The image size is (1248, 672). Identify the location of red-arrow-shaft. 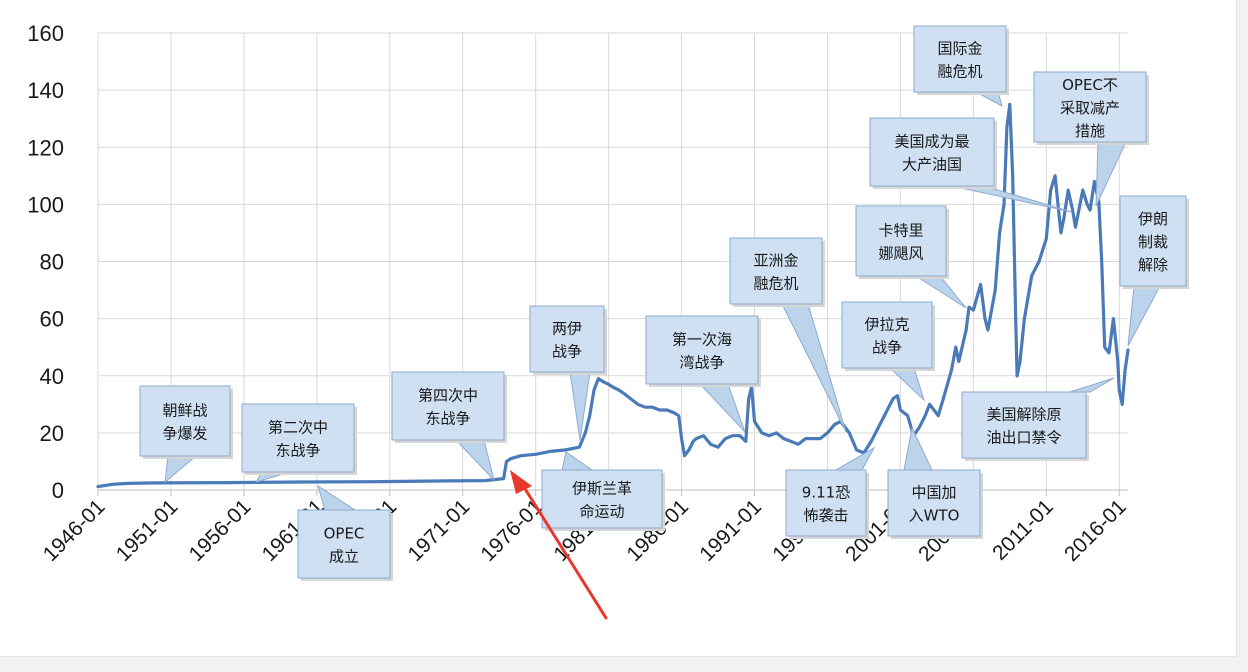
(564, 551).